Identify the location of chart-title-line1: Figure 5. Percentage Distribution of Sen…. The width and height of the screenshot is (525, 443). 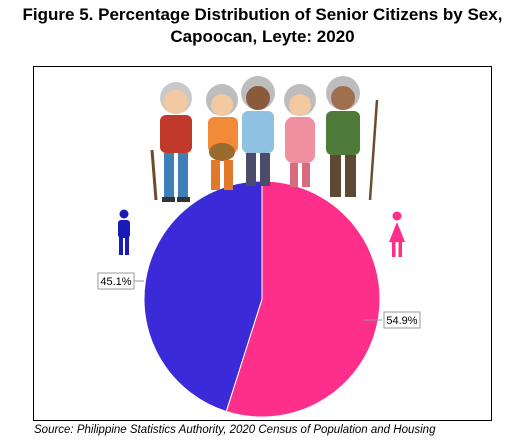
(262, 14).